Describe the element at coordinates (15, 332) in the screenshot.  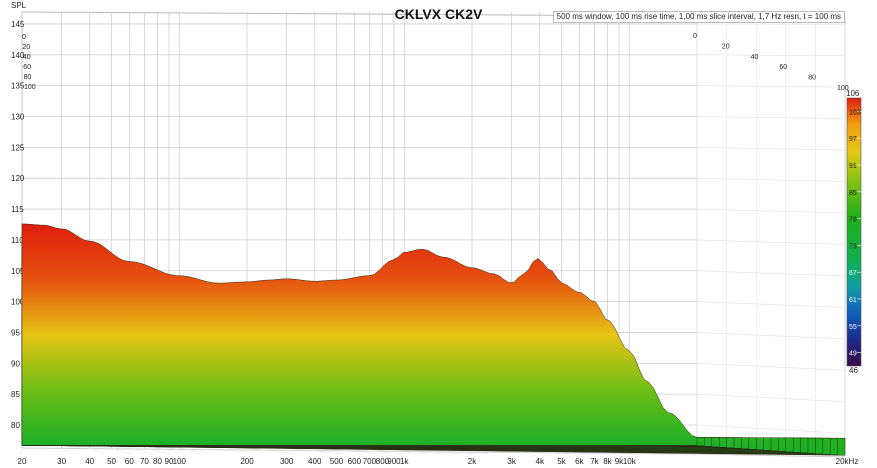
I see `y-tick-label: 95` at that location.